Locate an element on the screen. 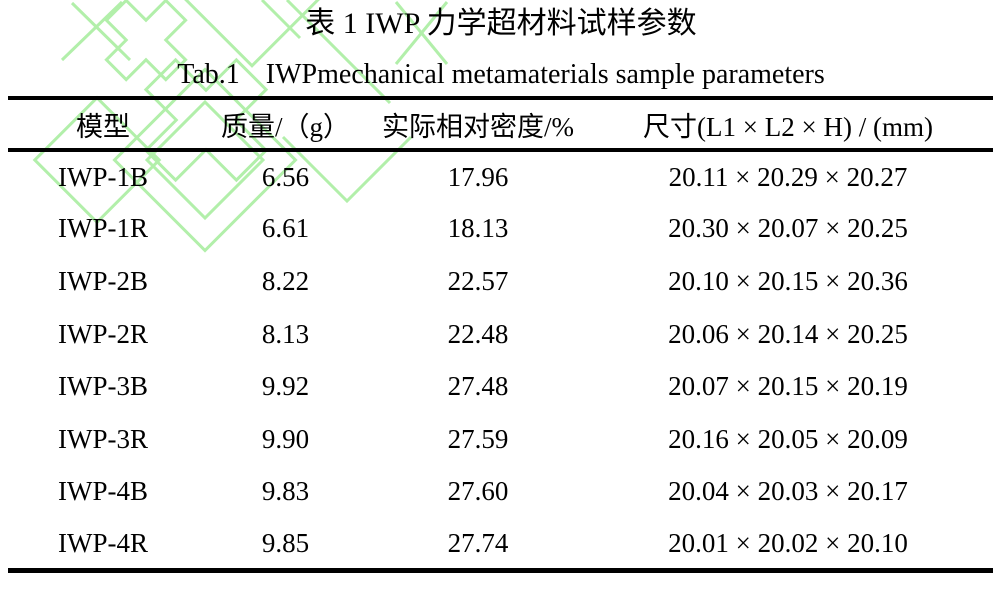 Image resolution: width=1002 pixels, height=592 pixels. table-row: IWP-4R 9.85 27.74 20.01 × 20.02 × 20.10 is located at coordinates (500, 544).